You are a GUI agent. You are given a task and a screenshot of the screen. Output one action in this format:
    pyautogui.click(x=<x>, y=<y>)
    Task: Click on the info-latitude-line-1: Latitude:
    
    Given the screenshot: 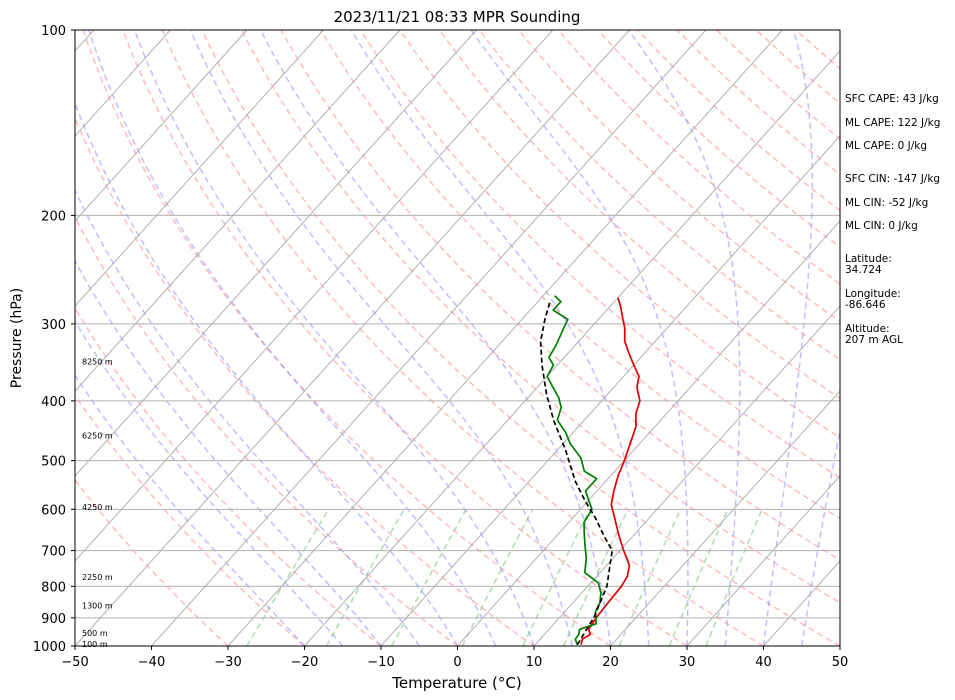 What is the action you would take?
    pyautogui.click(x=868, y=259)
    